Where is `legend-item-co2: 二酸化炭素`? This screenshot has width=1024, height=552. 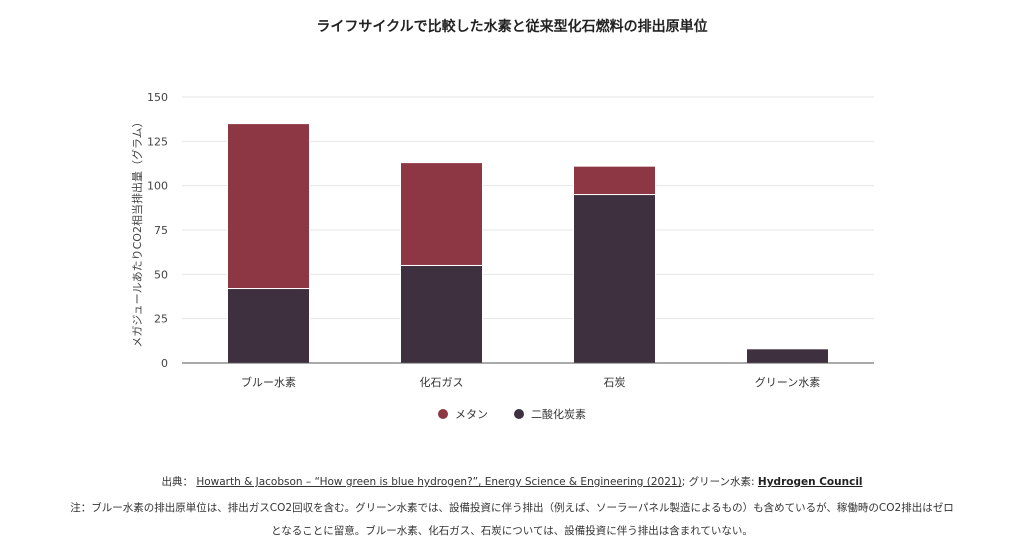 legend-item-co2: 二酸化炭素 is located at coordinates (550, 414).